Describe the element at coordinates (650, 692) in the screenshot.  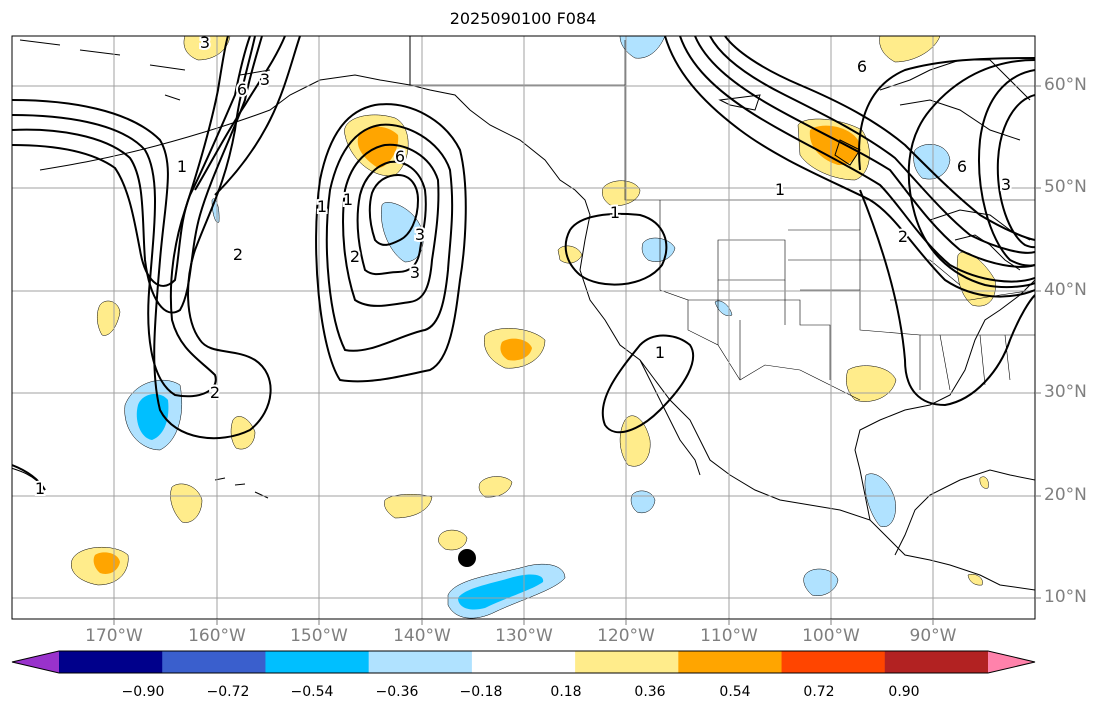
I see `colorbar-tick-label: 0.36` at that location.